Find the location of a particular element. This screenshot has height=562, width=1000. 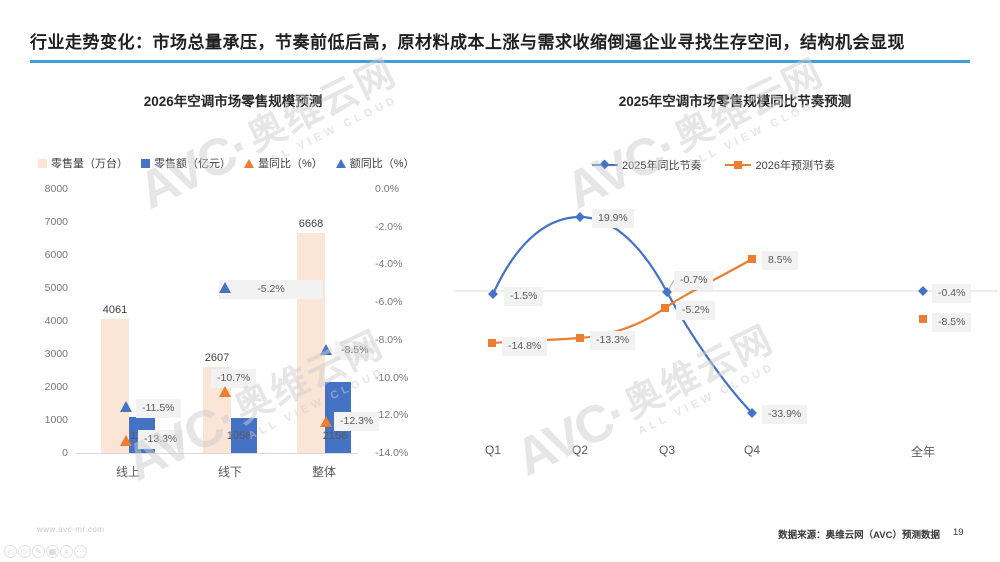

right-chart-title: 2025年空调市场零售规模同比节奏预测 is located at coordinates (735, 101).